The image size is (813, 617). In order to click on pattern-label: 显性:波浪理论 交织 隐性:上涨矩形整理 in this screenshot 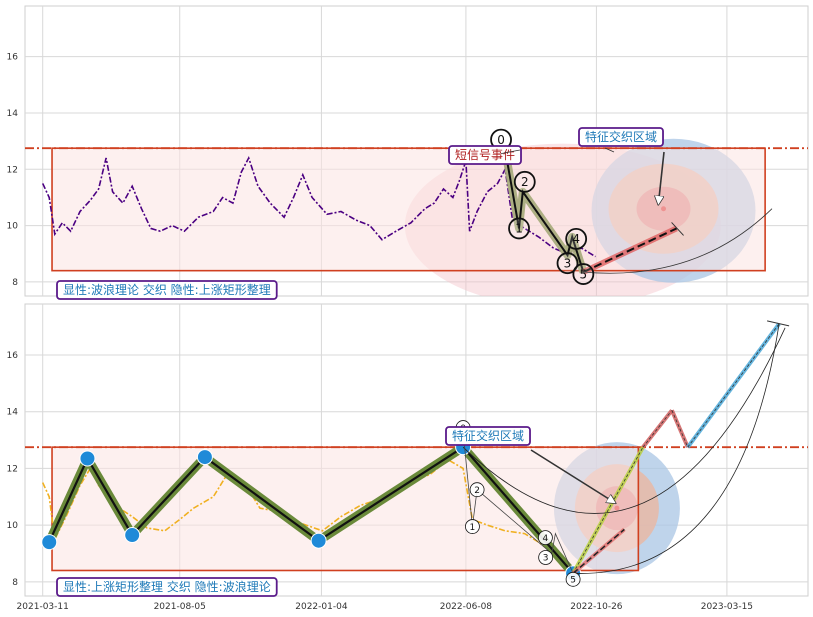, I will do `click(167, 289)`.